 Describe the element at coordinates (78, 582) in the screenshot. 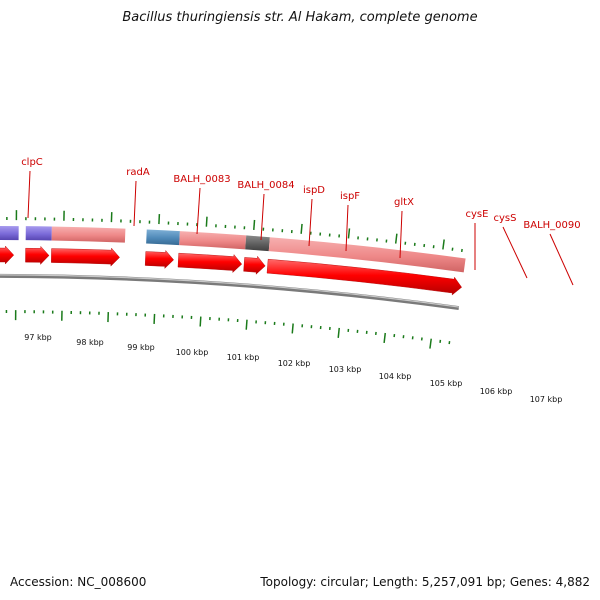

I see `accession-text: Accession: NC_008600` at that location.